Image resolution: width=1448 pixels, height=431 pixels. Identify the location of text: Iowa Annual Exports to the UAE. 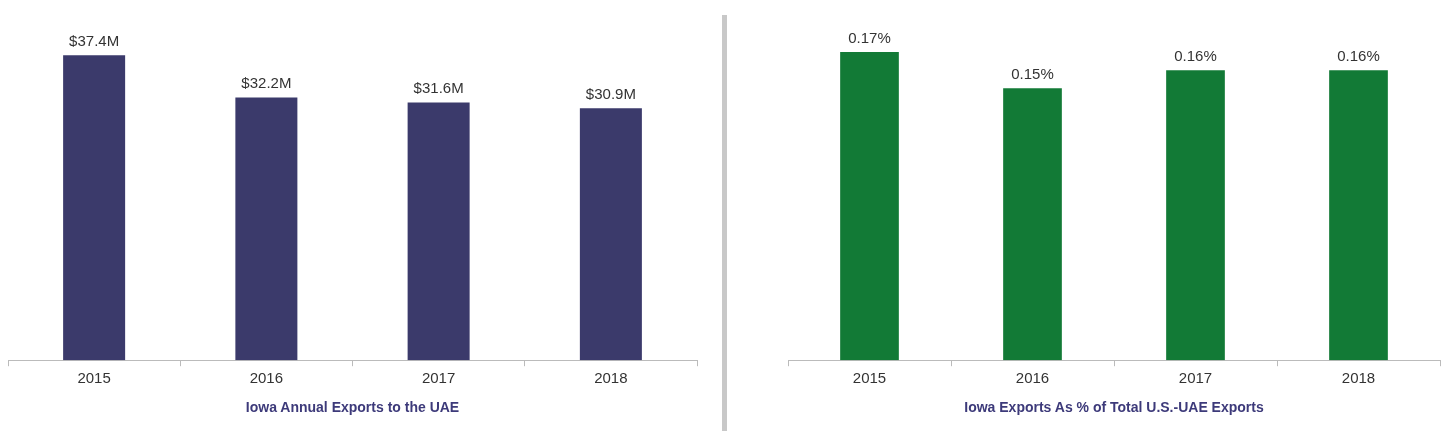
(352, 407).